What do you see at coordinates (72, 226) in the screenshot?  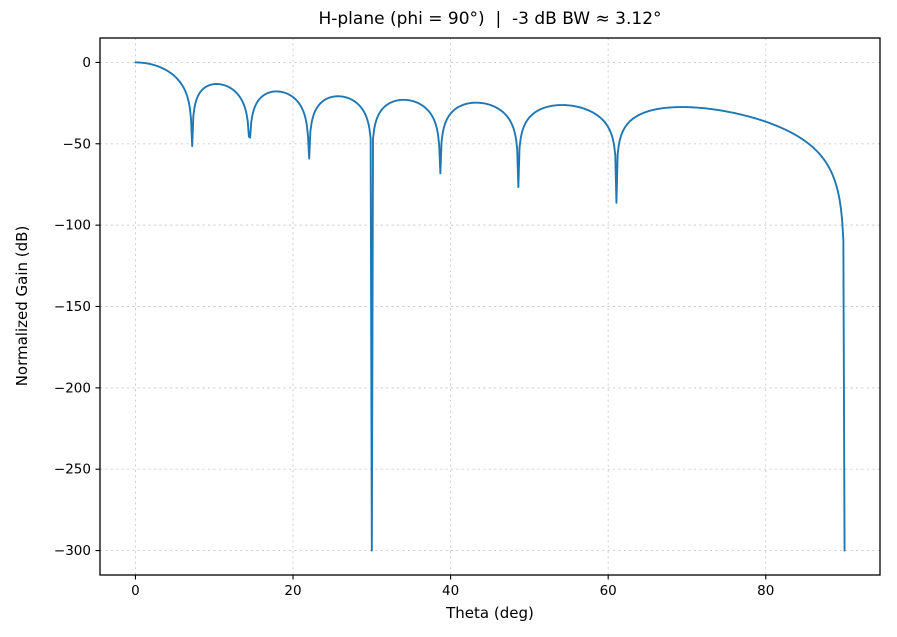 I see `y-tick-label: −100` at bounding box center [72, 226].